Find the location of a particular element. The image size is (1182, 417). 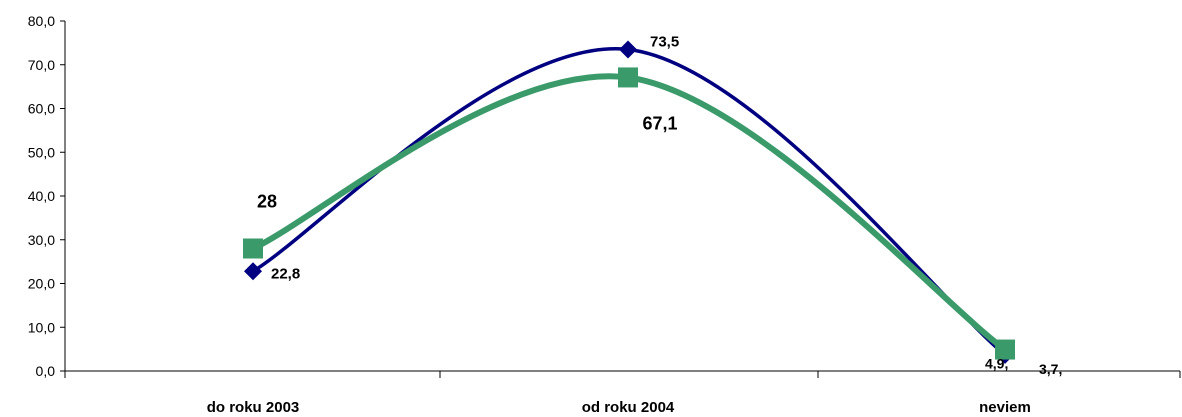

y-tick-label: 60,0 is located at coordinates (41, 109).